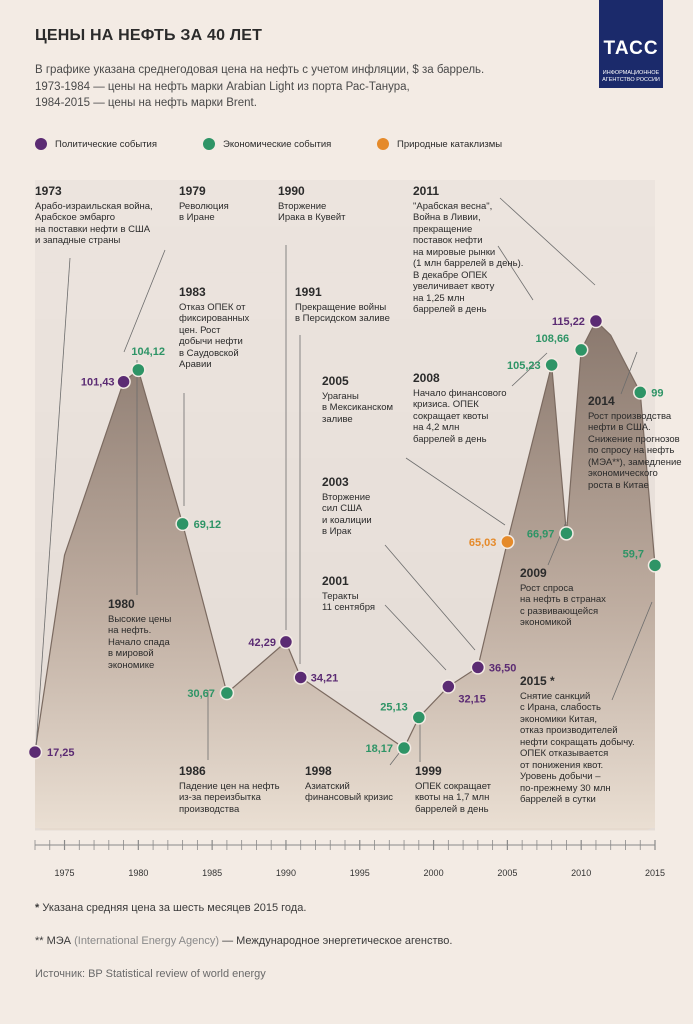 This screenshot has height=1024, width=693. Describe the element at coordinates (61, 753) in the screenshot. I see `point-label-1973: 17,25` at that location.